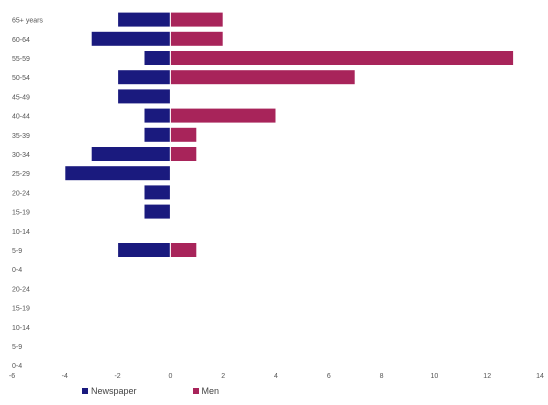 This screenshot has height=405, width=548. What do you see at coordinates (21, 174) in the screenshot?
I see `y-tick-label: 25-29` at bounding box center [21, 174].